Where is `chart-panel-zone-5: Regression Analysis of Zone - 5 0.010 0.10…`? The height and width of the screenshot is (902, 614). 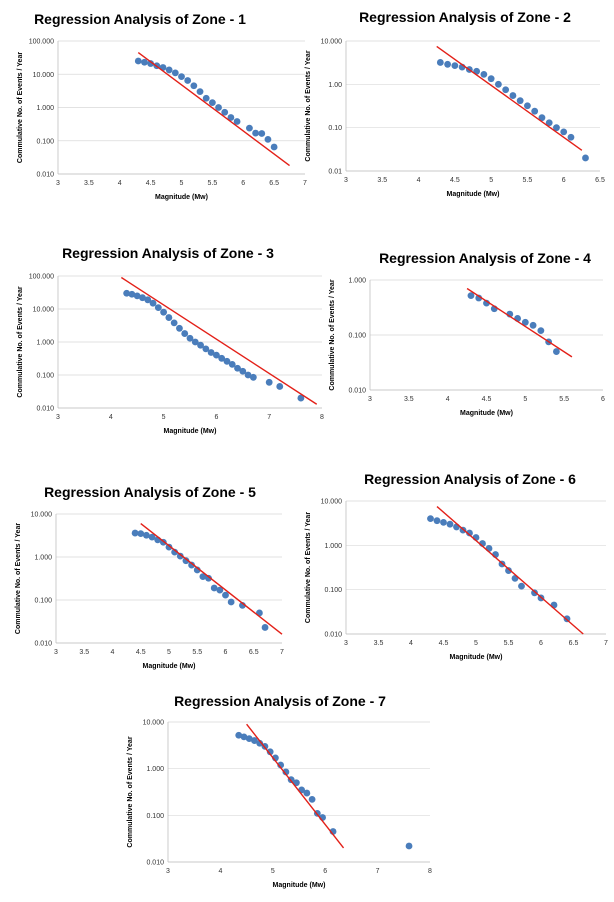 chart-panel-zone-5: Regression Analysis of Zone - 5 0.010 0.10… is located at coordinates (149, 577).